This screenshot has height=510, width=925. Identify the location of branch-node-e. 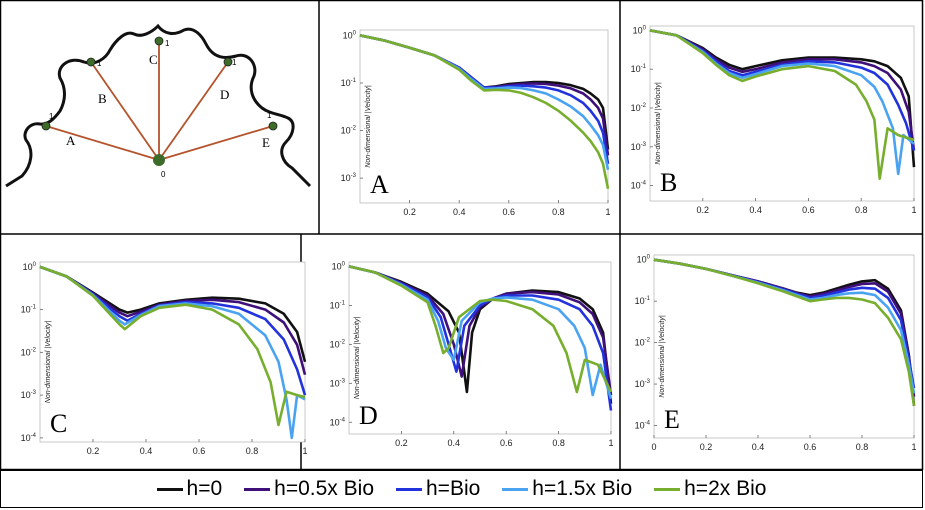
(273, 126).